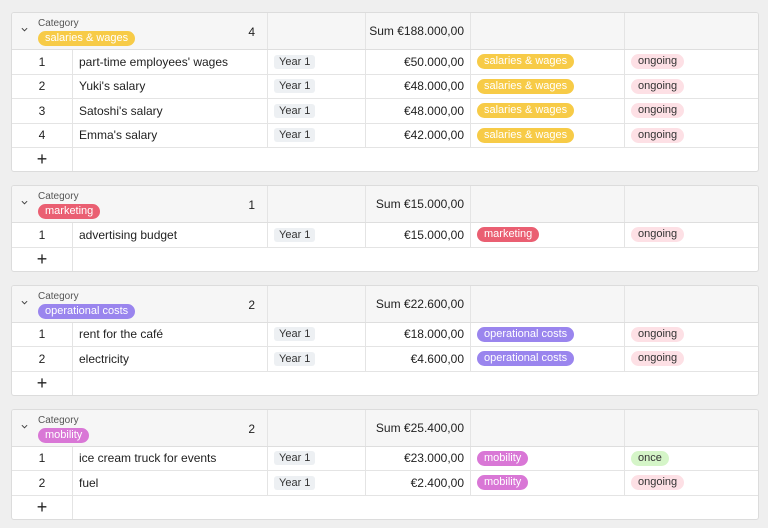 This screenshot has width=768, height=528. What do you see at coordinates (170, 483) in the screenshot?
I see `row-name: fuel` at bounding box center [170, 483].